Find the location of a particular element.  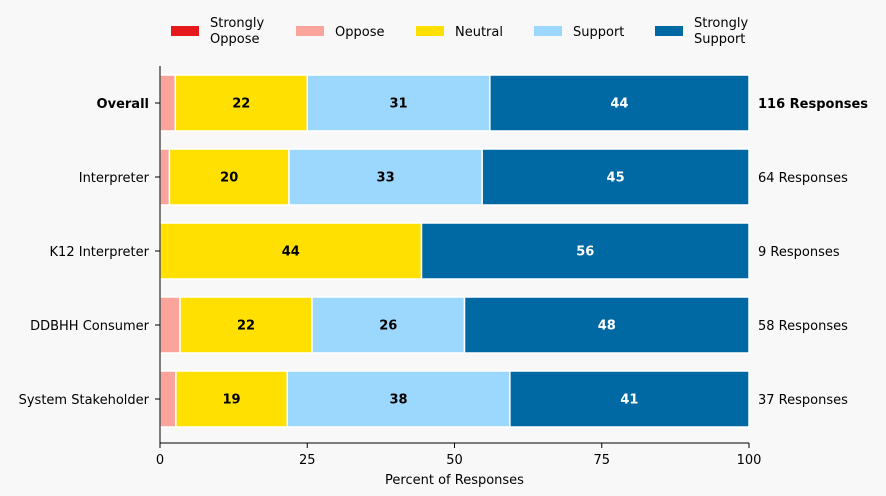

response-count-label: 9 Responses is located at coordinates (799, 252).